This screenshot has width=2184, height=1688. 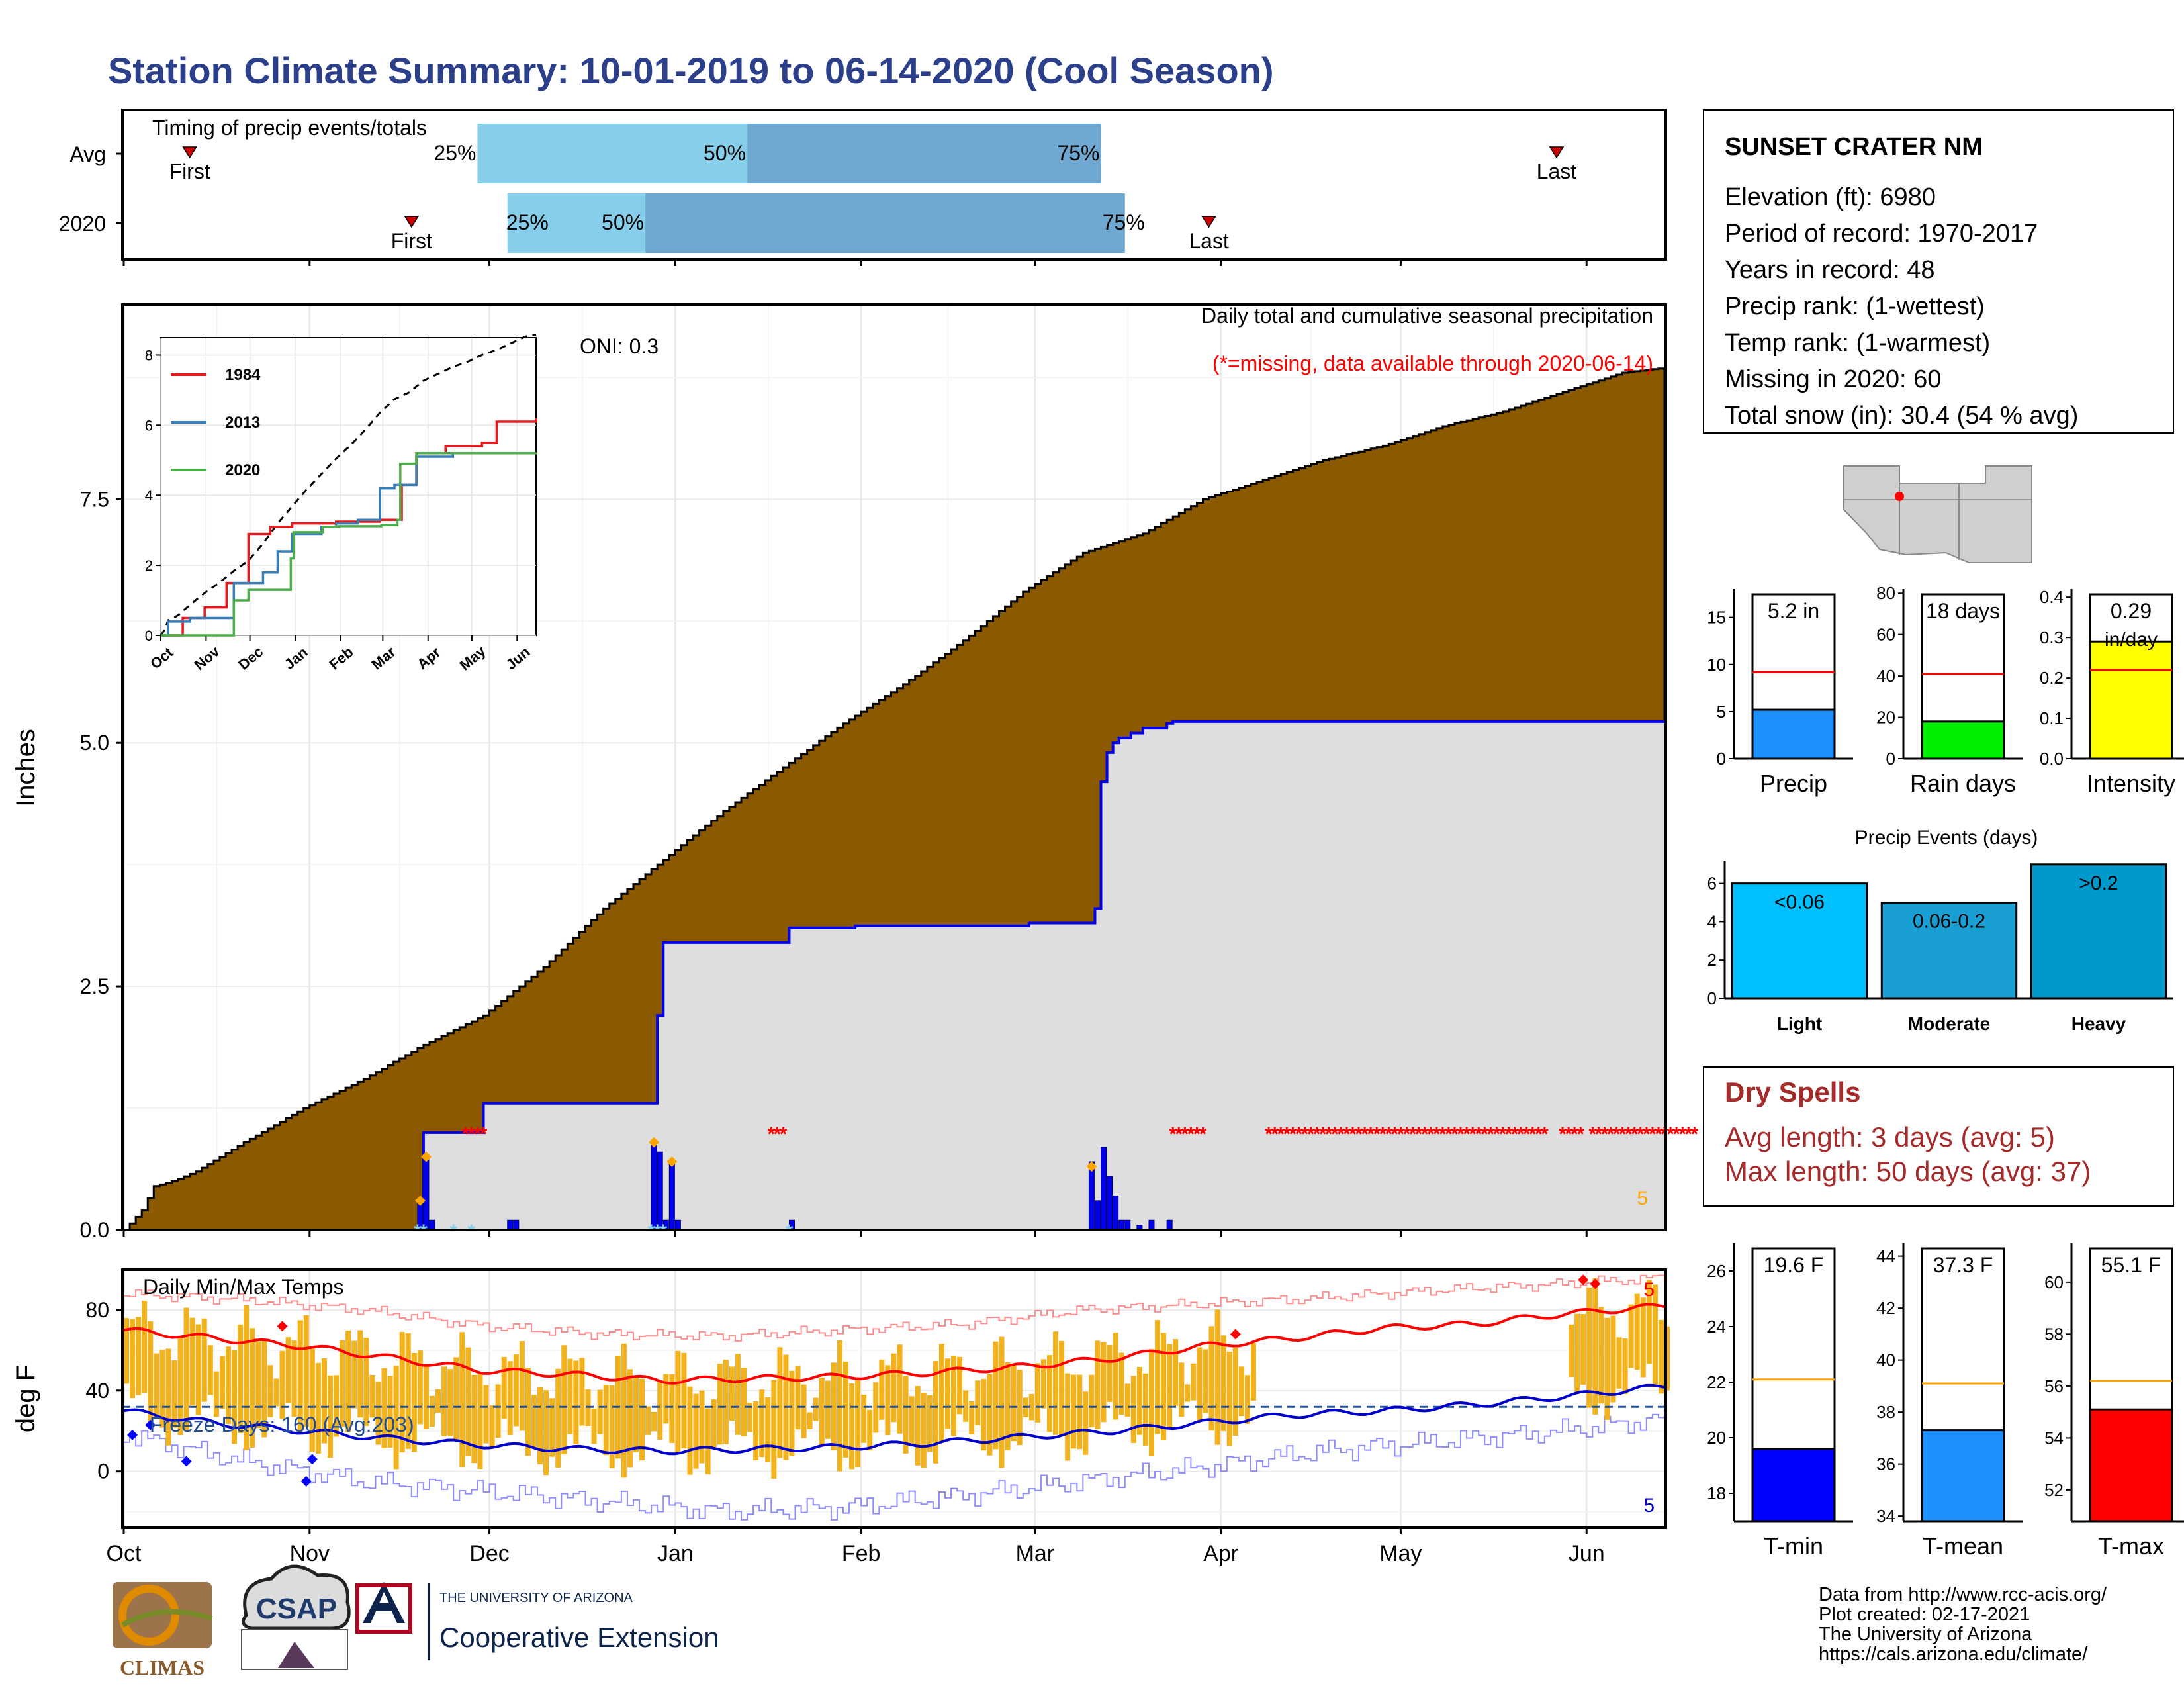 What do you see at coordinates (2054, 1490) in the screenshot?
I see `summary-tmax-y-tick-label: 52` at bounding box center [2054, 1490].